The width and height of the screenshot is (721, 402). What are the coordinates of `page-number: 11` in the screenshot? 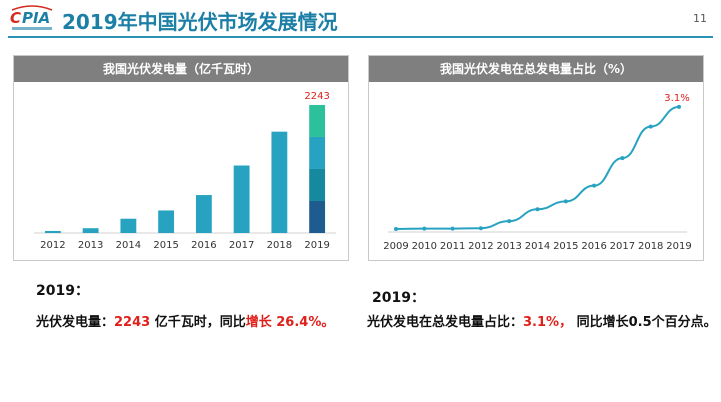 It's located at (700, 18).